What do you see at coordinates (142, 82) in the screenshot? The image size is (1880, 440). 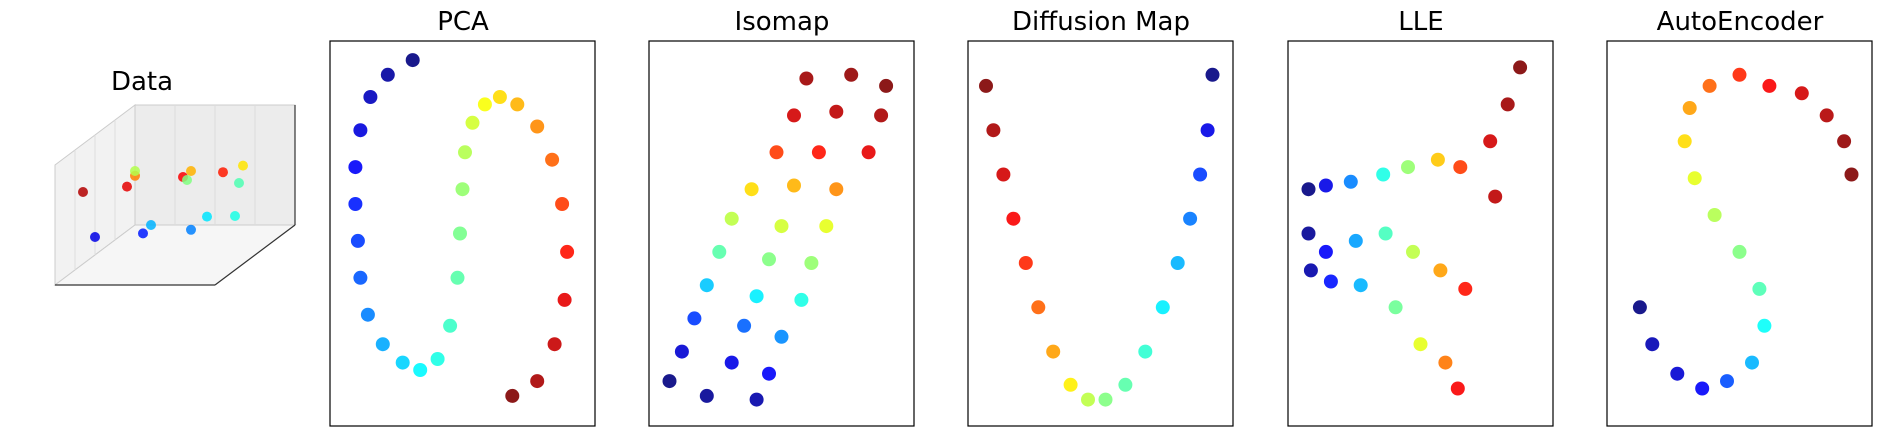 I see `panel-title: Data` at bounding box center [142, 82].